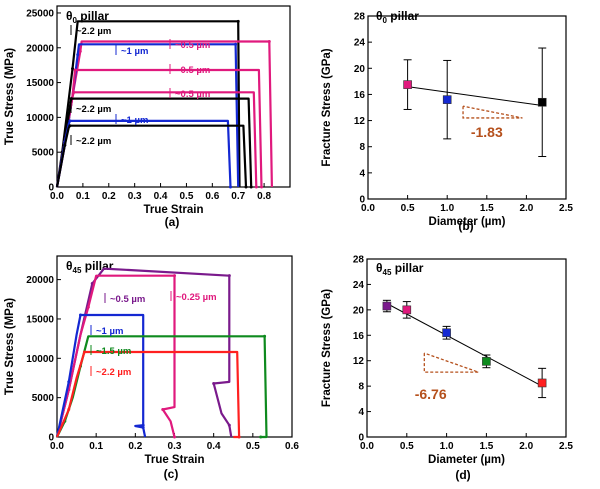 This screenshot has width=600, height=489. I want to click on y-tick-label: 10000, so click(40, 118).